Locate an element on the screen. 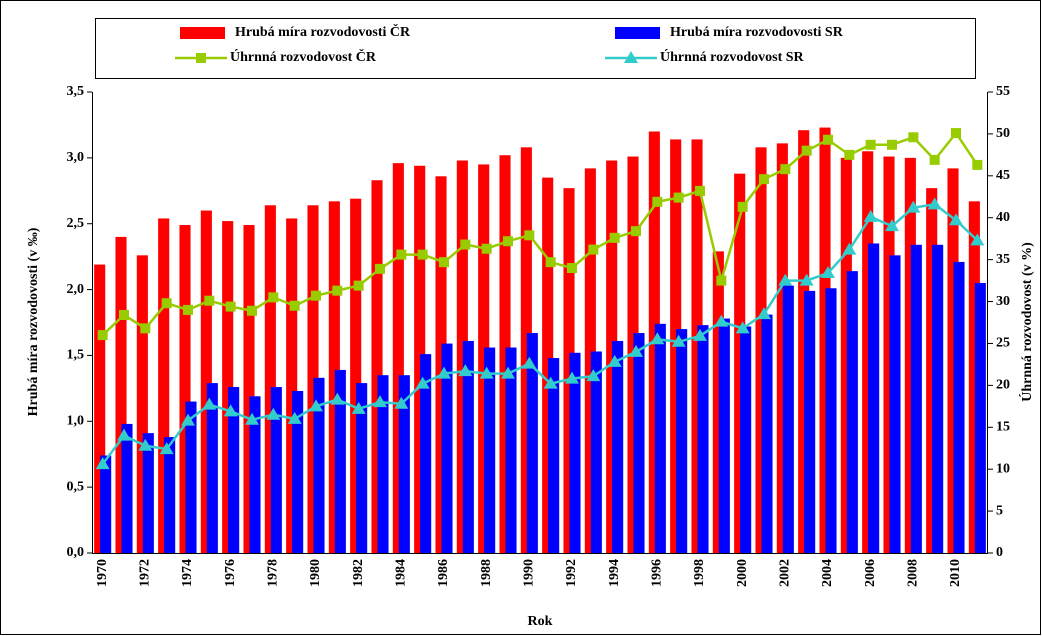 The image size is (1042, 636). legend-label: Úhrnná rozvodovost ČR is located at coordinates (303, 56).